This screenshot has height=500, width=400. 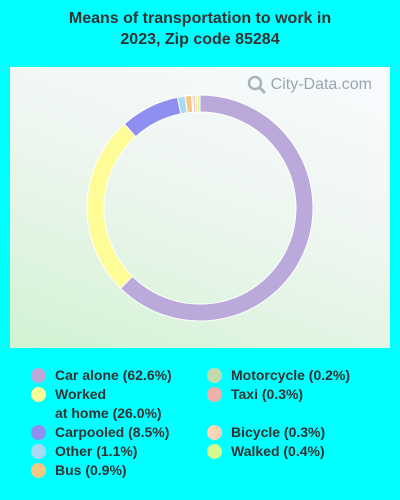 I want to click on legend-item: Bicycle (0.3%), so click(x=266, y=432).